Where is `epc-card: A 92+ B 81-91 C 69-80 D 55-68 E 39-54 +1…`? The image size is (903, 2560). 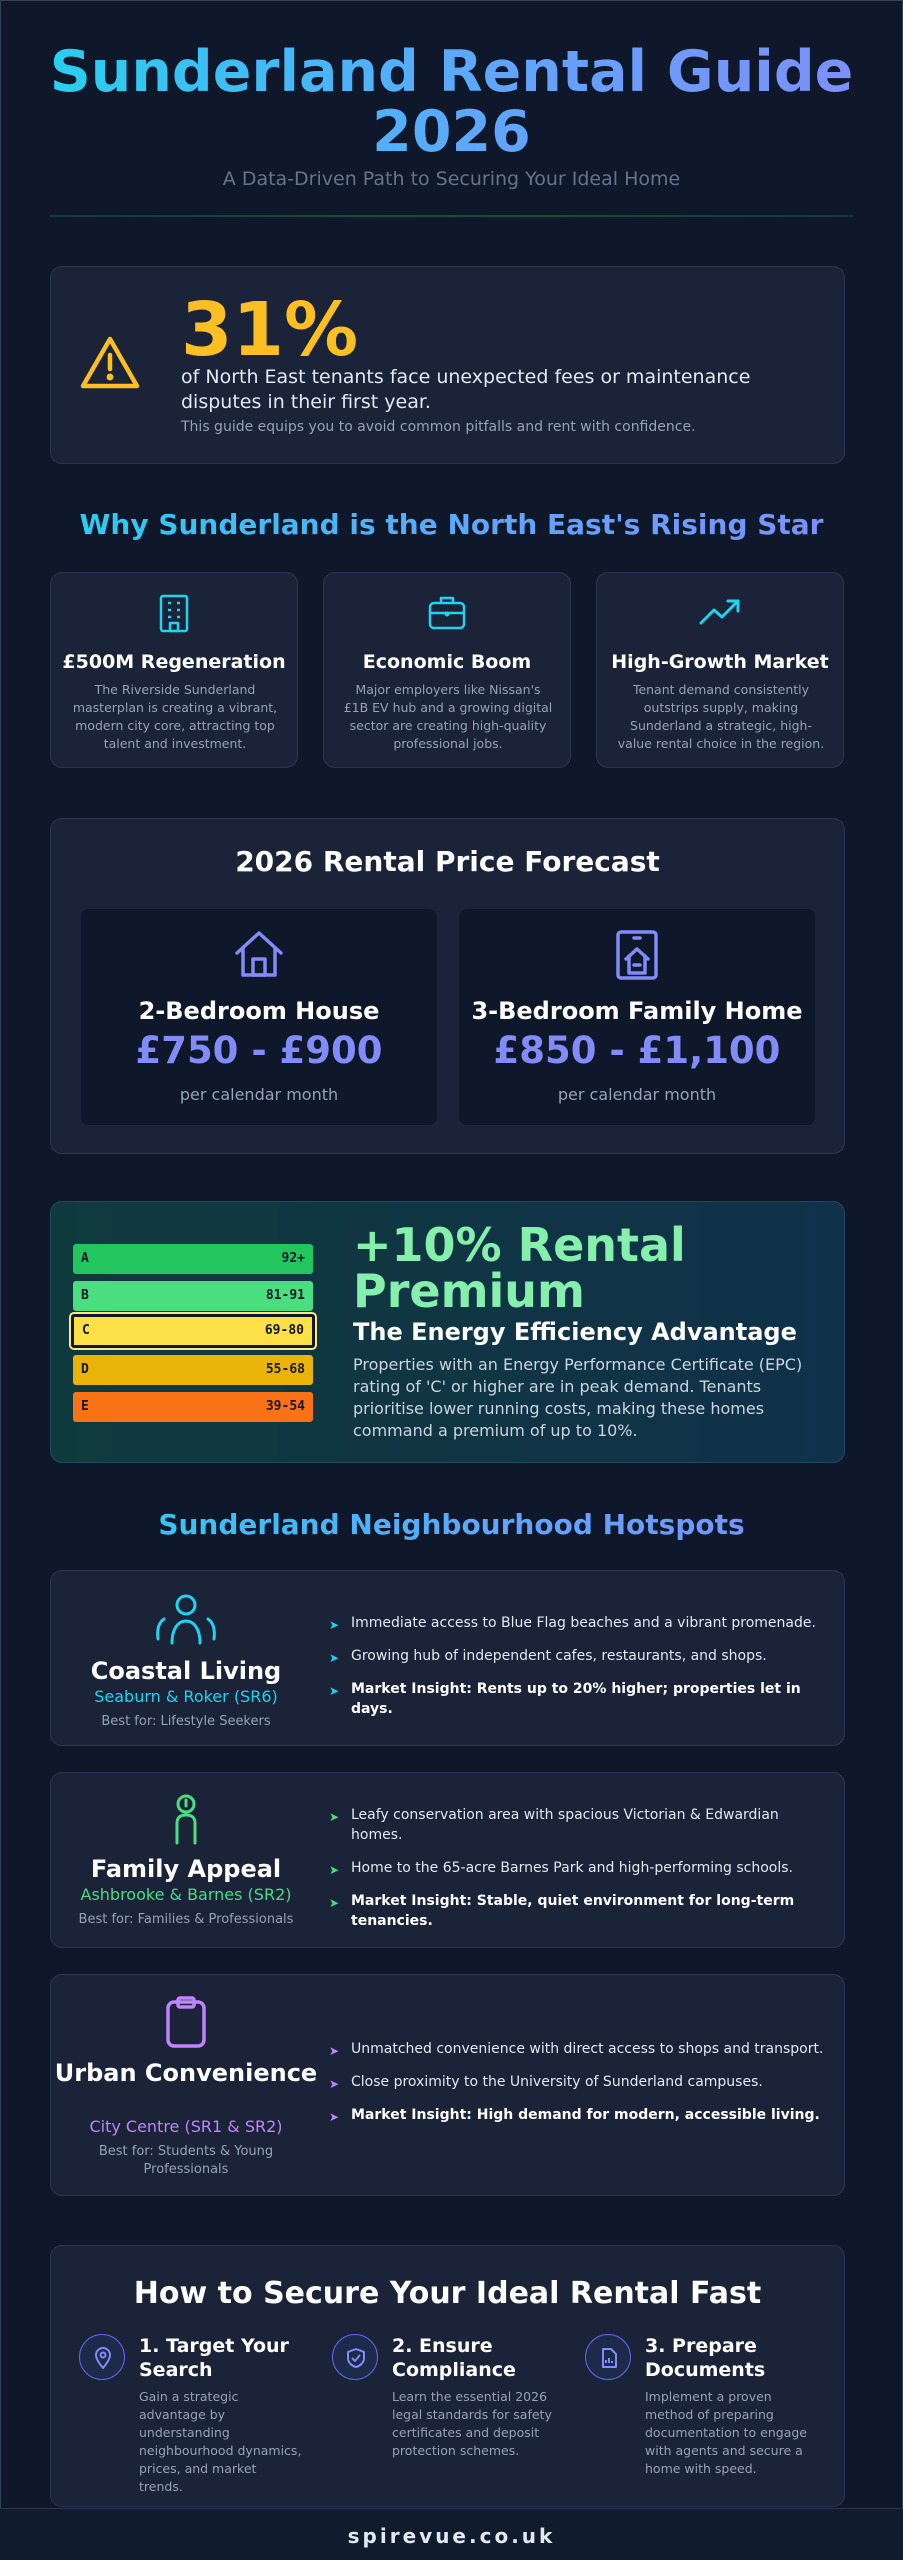 epc-card: A 92+ B 81-91 C 69-80 D 55-68 E 39-54 +1… is located at coordinates (447, 1332).